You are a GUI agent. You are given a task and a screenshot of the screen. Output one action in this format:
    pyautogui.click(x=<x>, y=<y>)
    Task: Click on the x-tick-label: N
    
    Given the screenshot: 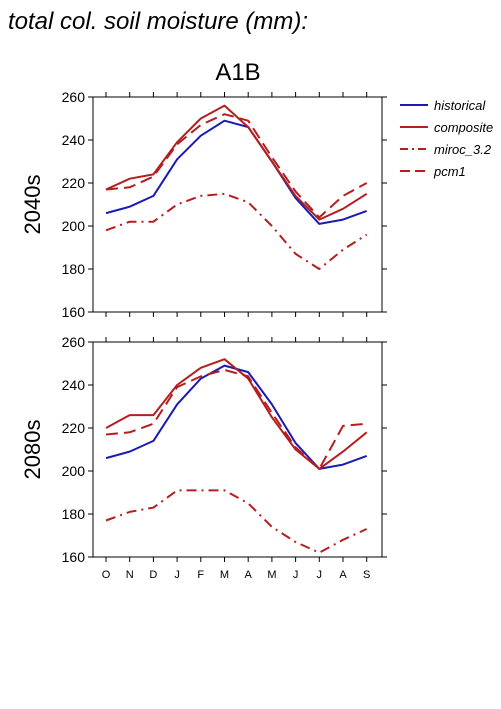 What is the action you would take?
    pyautogui.click(x=130, y=575)
    